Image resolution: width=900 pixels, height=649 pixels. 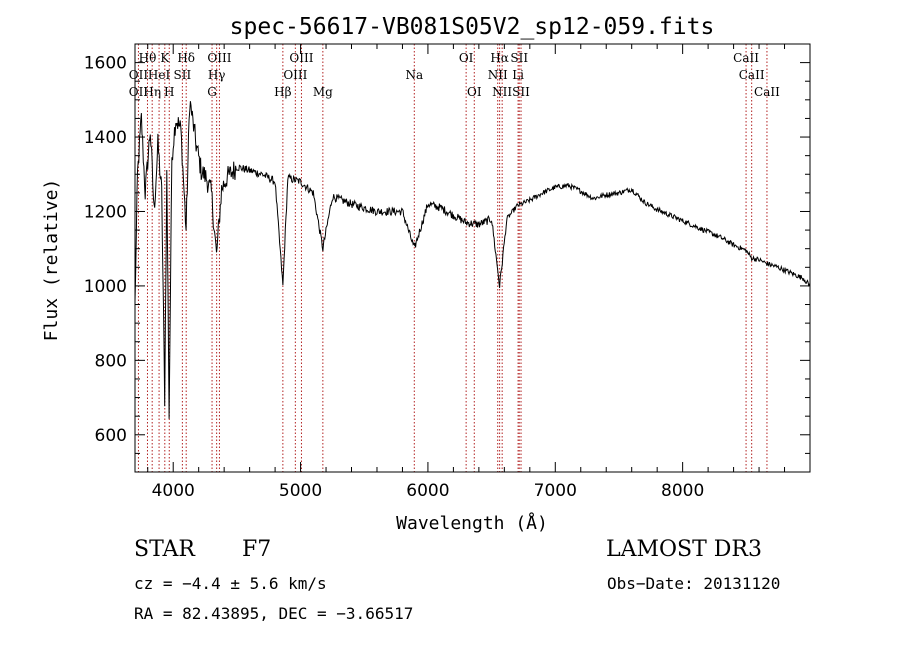 What do you see at coordinates (111, 436) in the screenshot?
I see `y-tick-label: 600` at bounding box center [111, 436].